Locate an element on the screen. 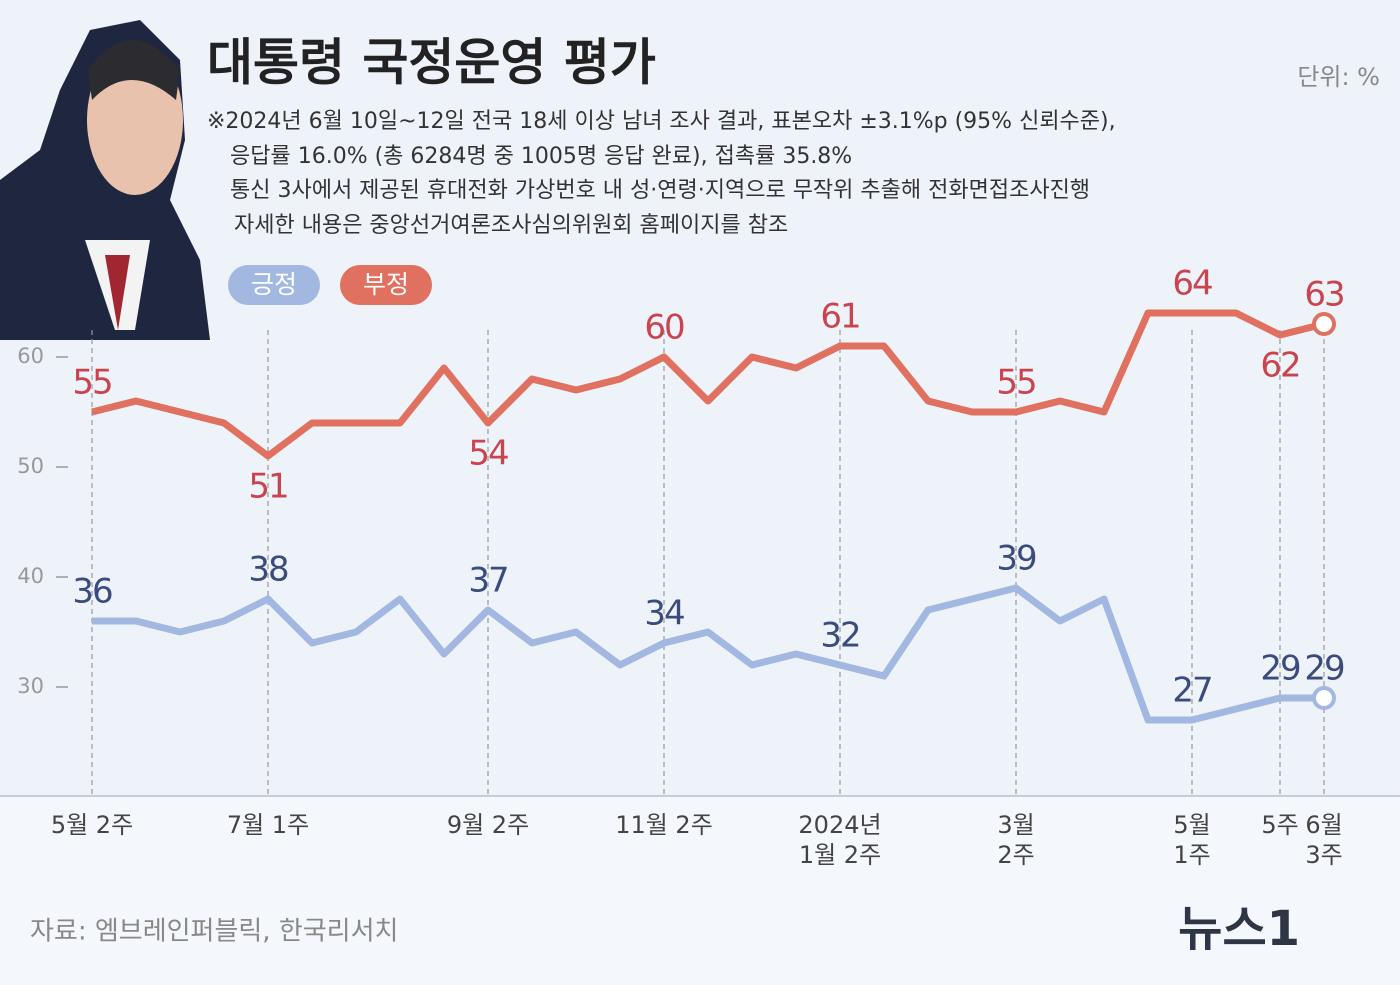 Image resolution: width=1400 pixels, height=985 pixels. x-tick-label: 3월 2주 is located at coordinates (1015, 840).